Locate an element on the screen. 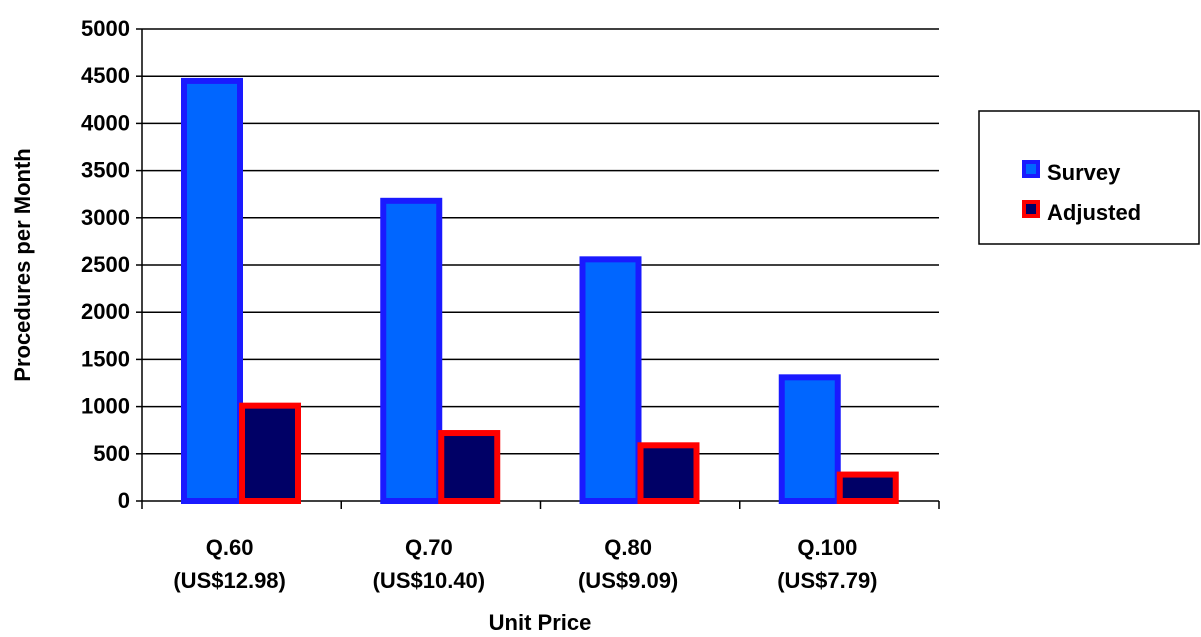  y-axis-label: Procedures per Month is located at coordinates (22, 264).